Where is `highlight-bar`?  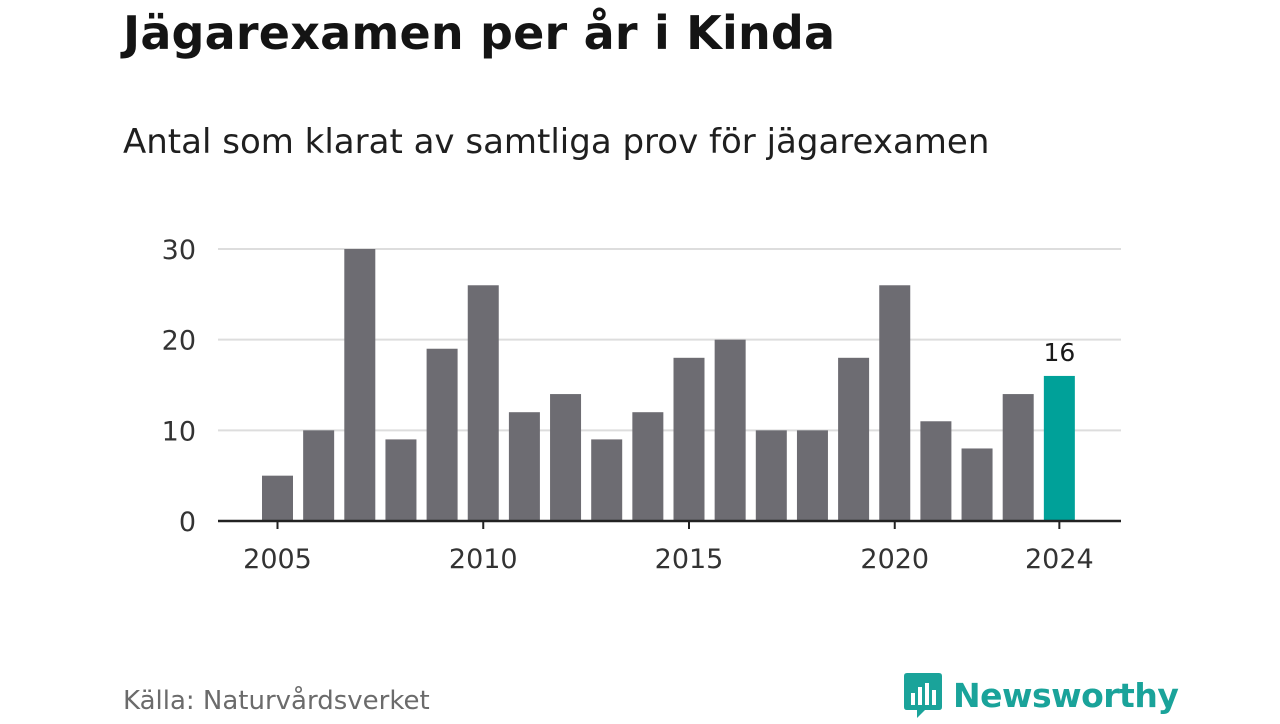
highlight-bar is located at coordinates (1059, 448).